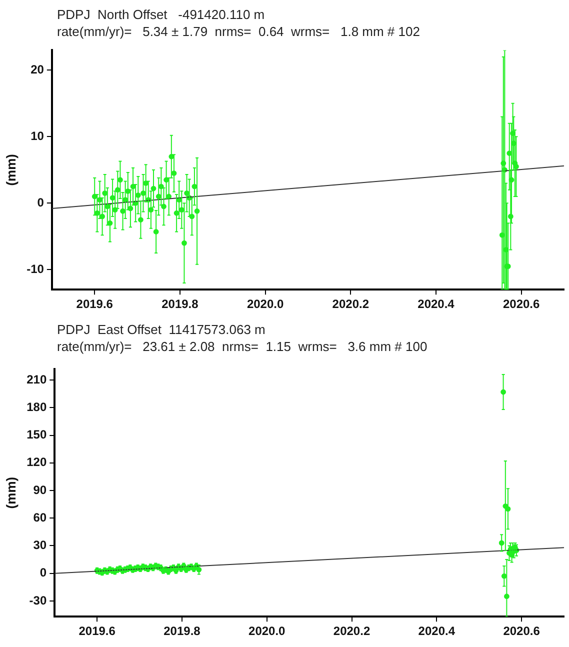  Describe the element at coordinates (35, 269) in the screenshot. I see `y-tick-label: -10` at that location.